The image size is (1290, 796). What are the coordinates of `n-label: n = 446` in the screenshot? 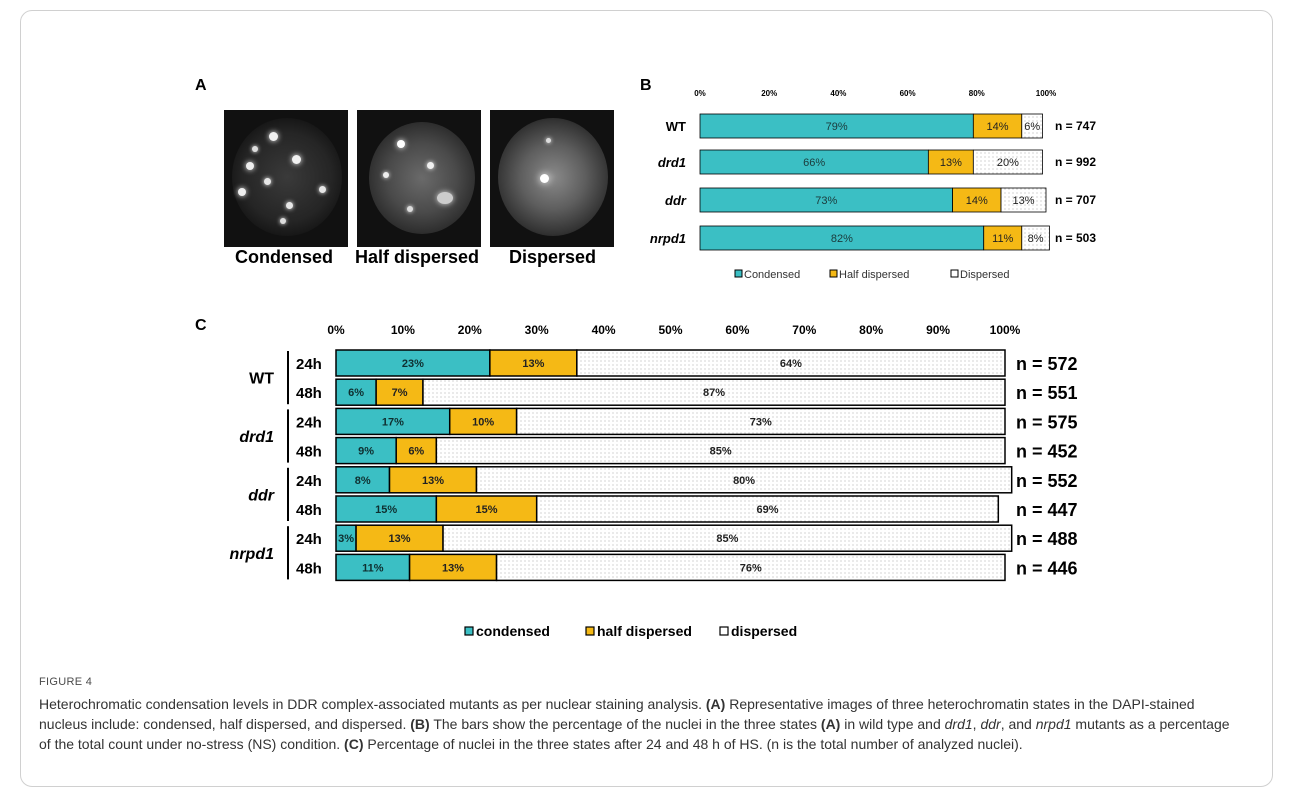 It's located at (1047, 568).